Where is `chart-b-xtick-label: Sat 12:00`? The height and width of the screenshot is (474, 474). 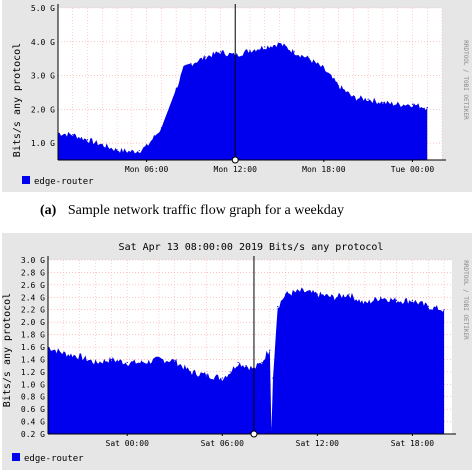 chart-b-xtick-label: Sat 12:00 is located at coordinates (318, 443).